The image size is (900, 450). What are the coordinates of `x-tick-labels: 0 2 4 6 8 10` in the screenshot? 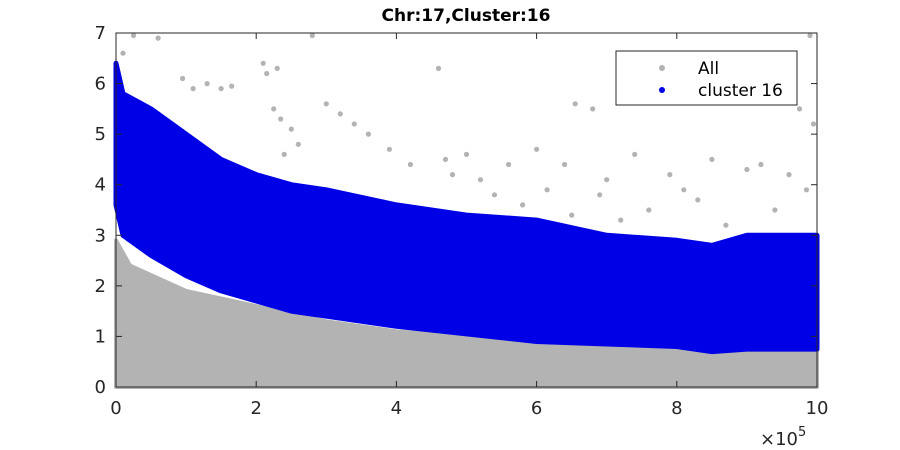 It's located at (469, 408).